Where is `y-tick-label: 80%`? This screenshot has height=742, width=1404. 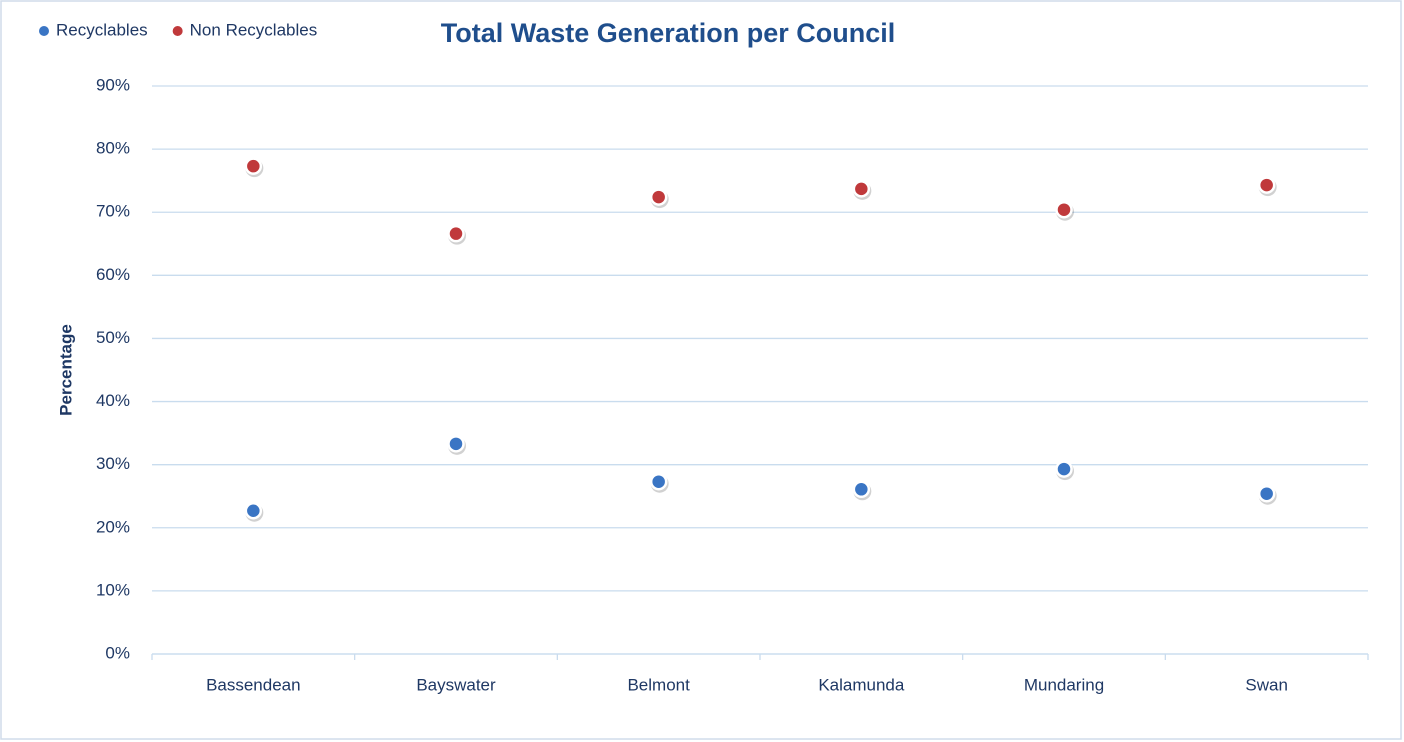
y-tick-label: 80% is located at coordinates (113, 148).